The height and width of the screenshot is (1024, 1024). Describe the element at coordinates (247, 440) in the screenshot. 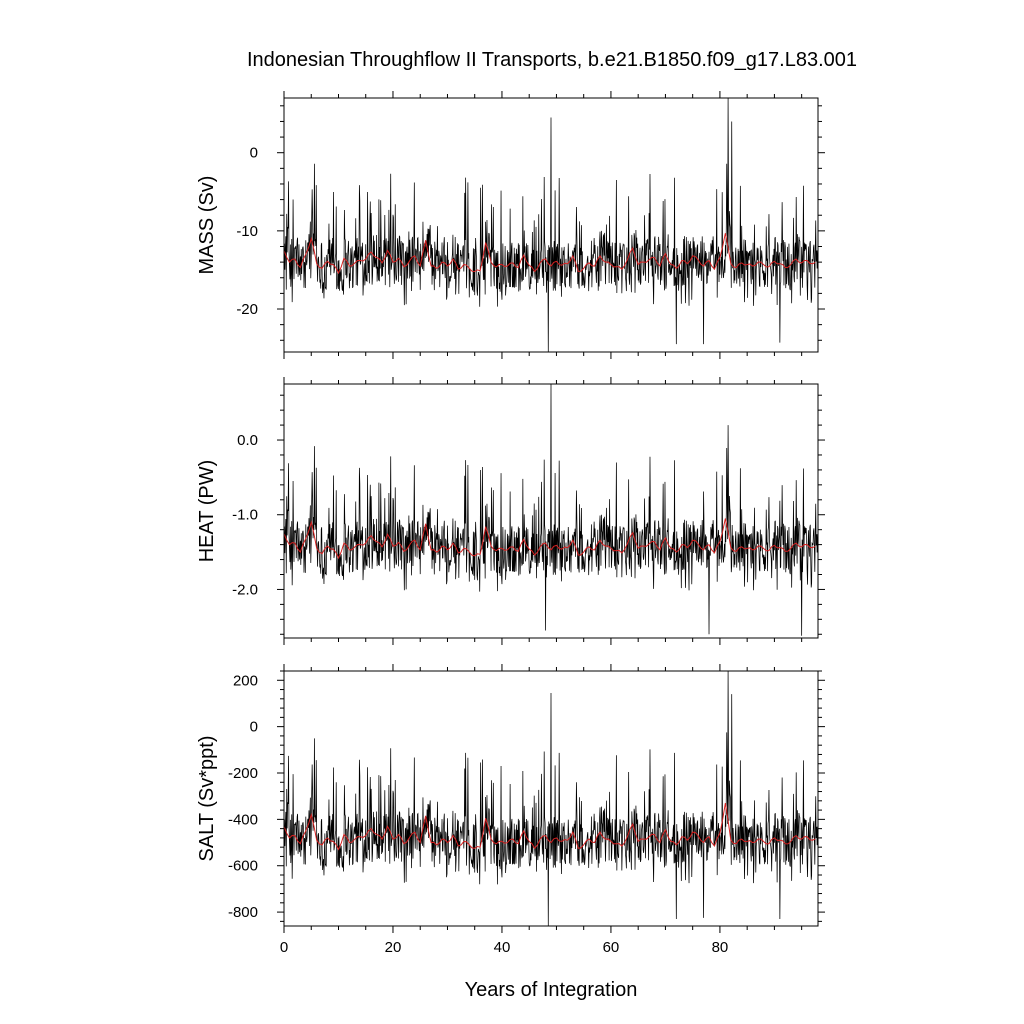

I see `y-tick-label: 0.0` at that location.